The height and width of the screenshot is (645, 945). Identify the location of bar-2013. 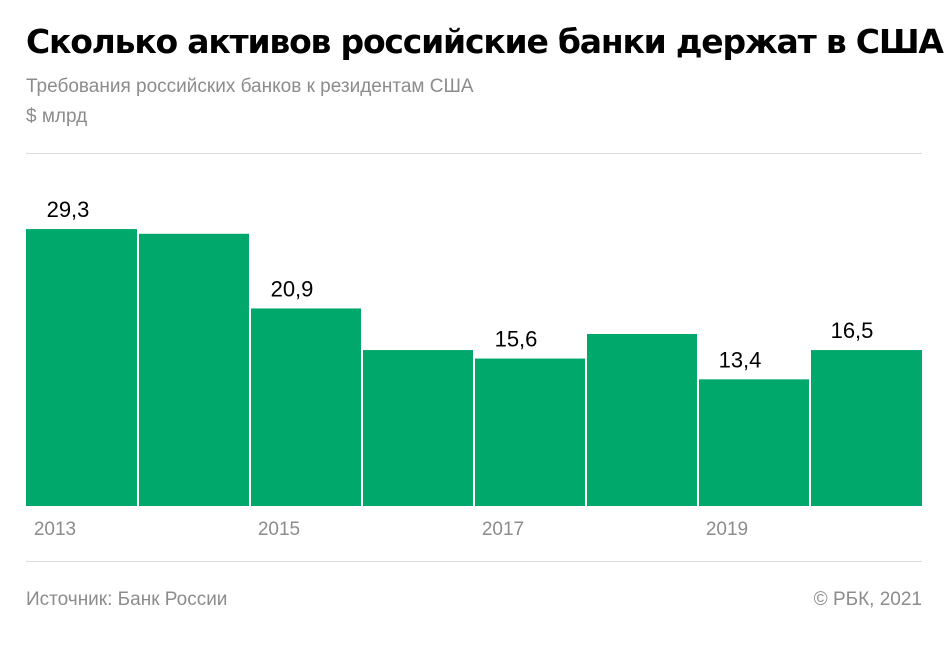
(81, 367).